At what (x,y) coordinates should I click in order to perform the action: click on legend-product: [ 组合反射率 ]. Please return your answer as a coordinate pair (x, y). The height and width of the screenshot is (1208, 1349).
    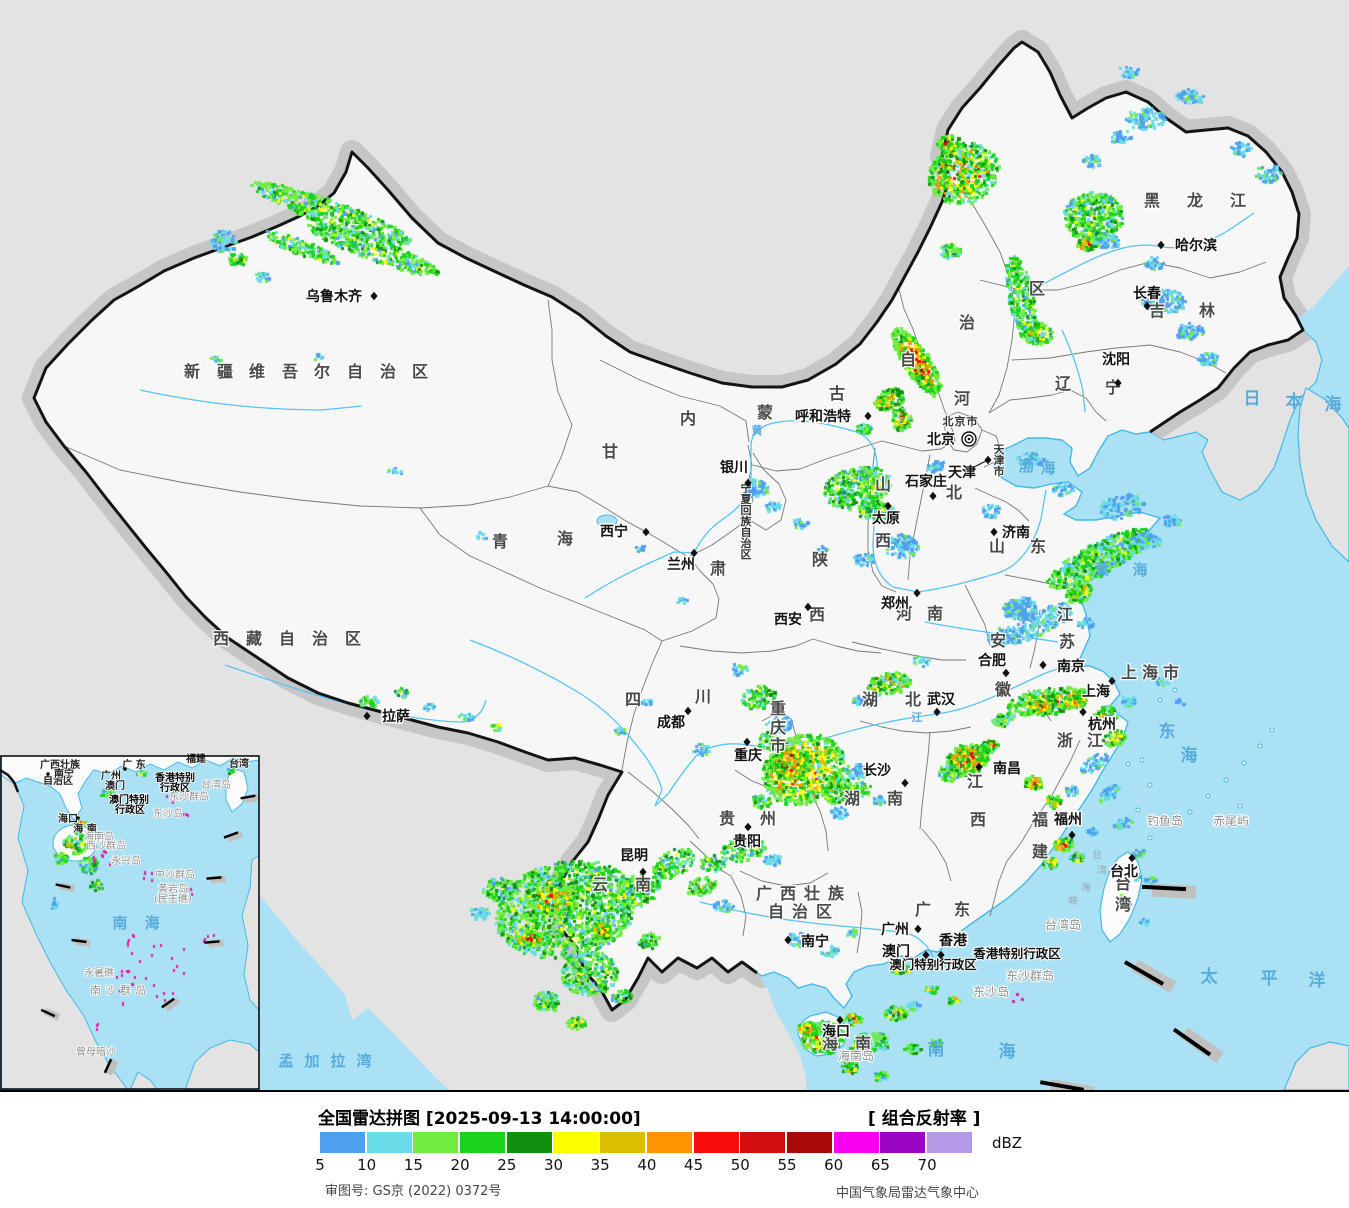
    Looking at the image, I should click on (924, 1119).